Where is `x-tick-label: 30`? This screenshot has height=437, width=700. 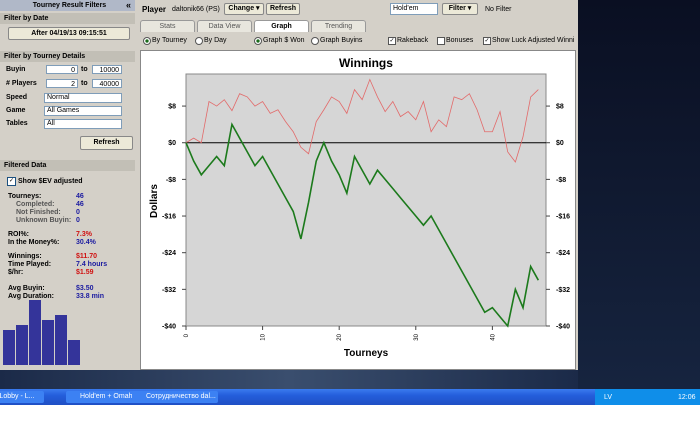
x-tick-label: 30 is located at coordinates (417, 336).